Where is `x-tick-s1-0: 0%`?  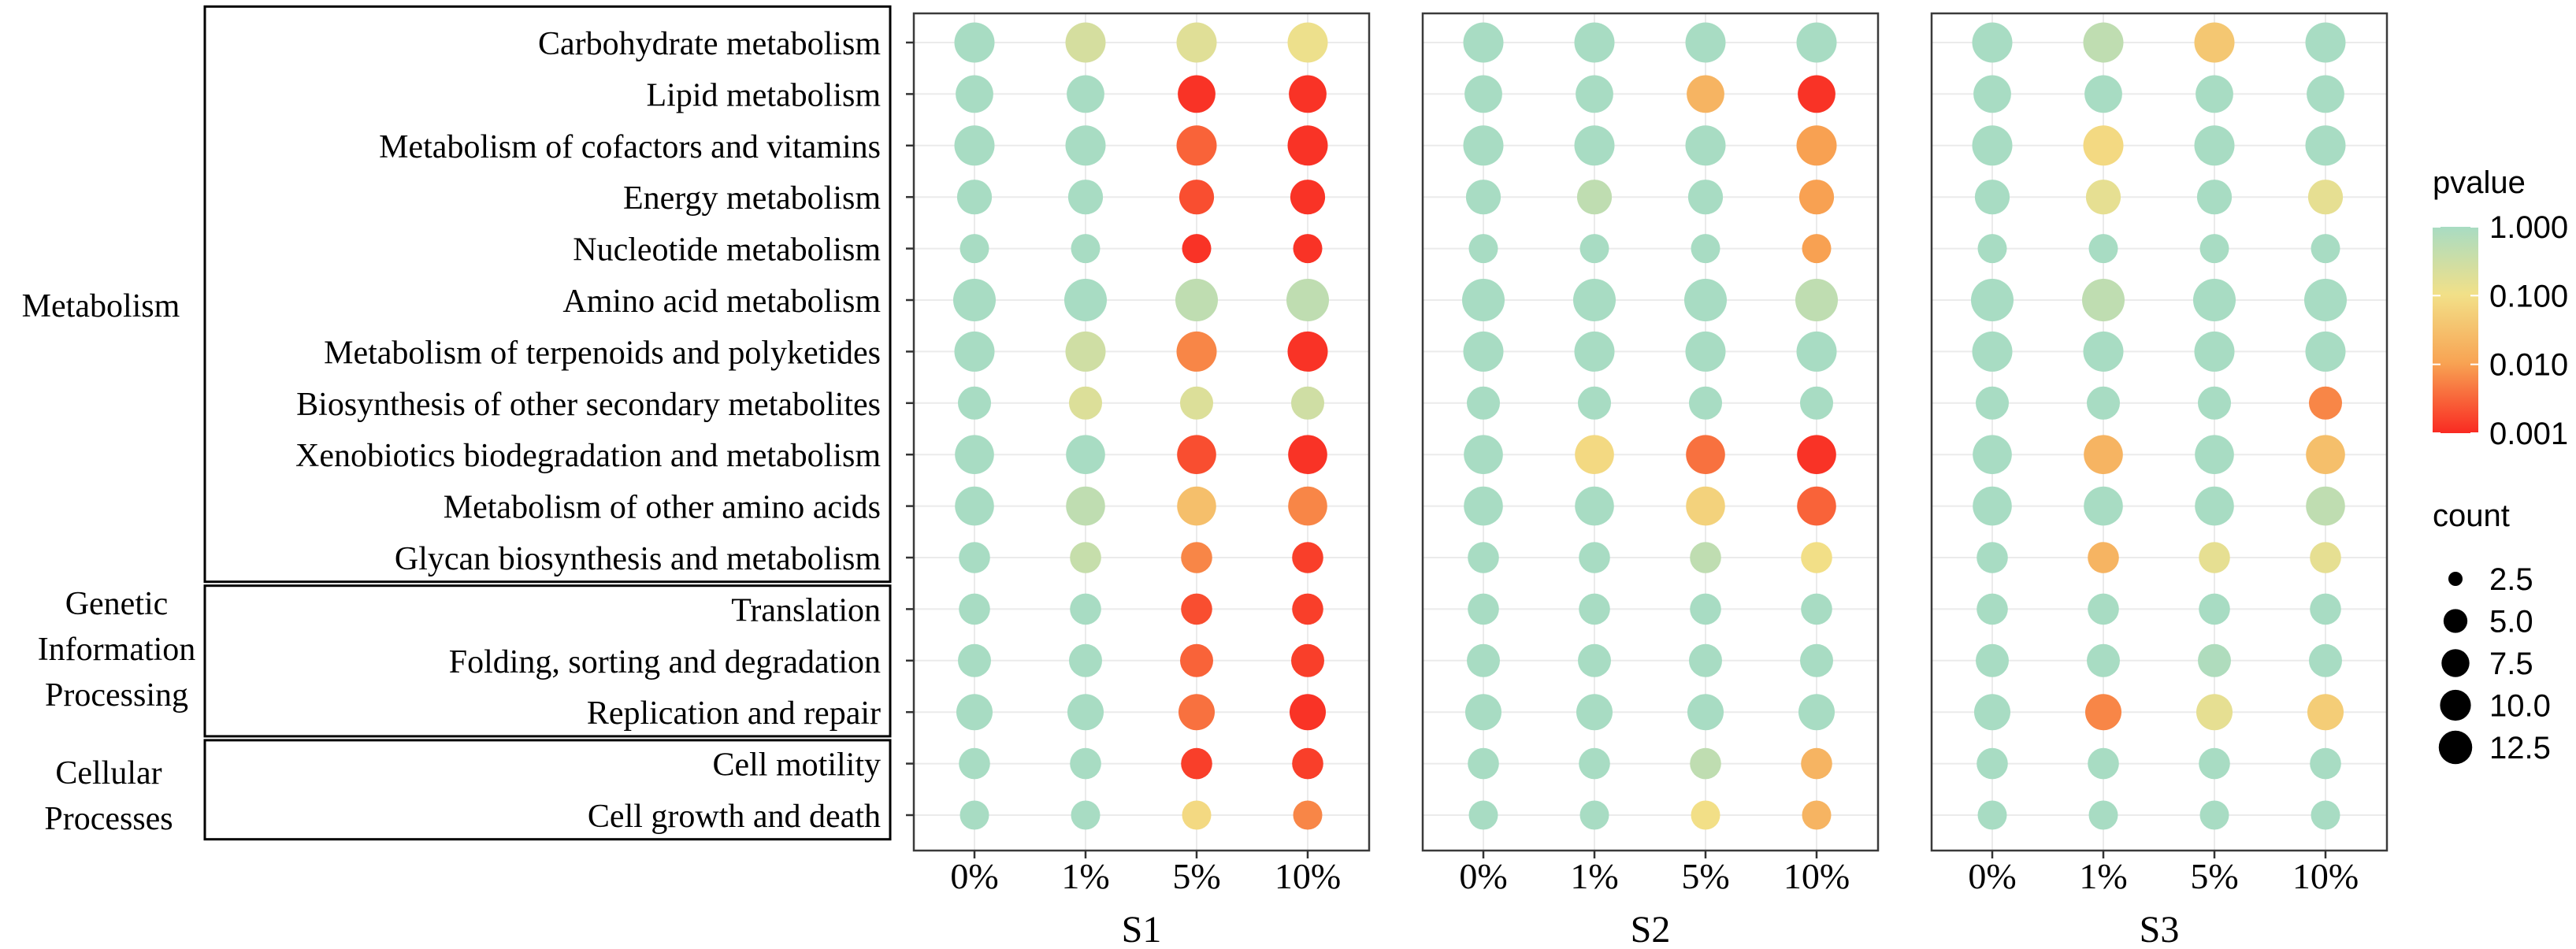 x-tick-s1-0: 0% is located at coordinates (974, 876).